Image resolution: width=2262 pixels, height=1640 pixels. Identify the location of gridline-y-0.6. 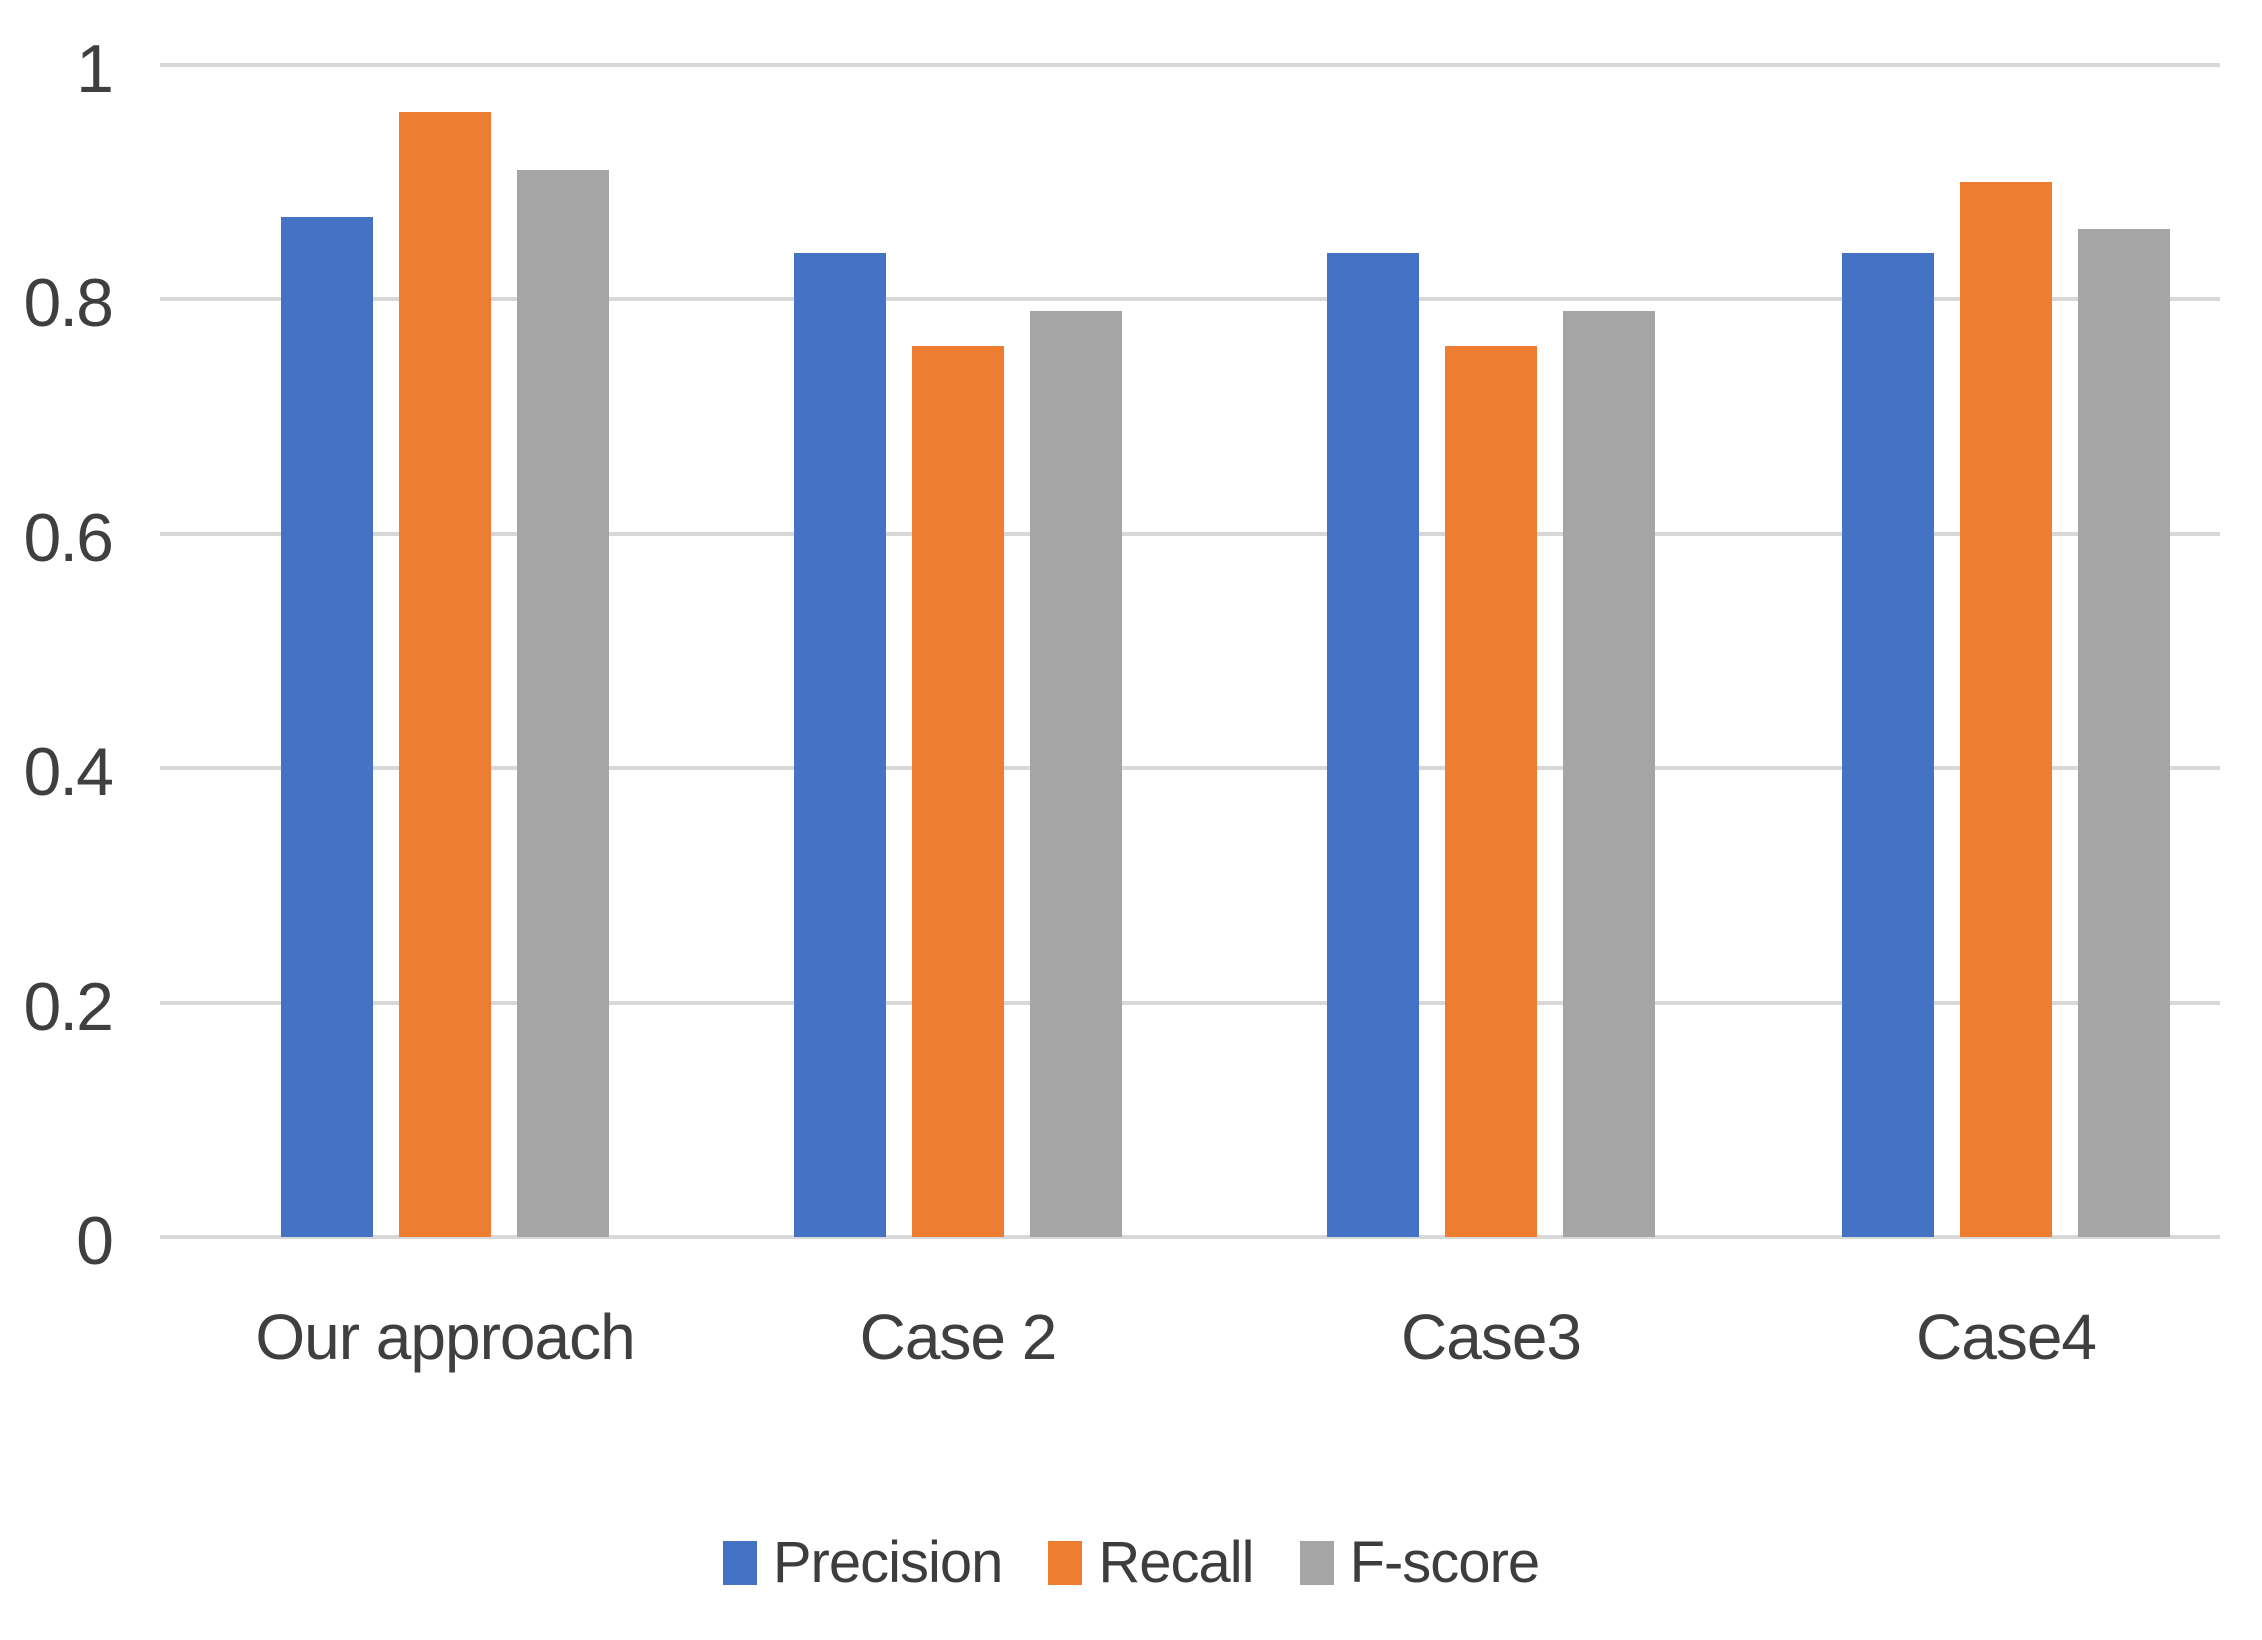
(1190, 533).